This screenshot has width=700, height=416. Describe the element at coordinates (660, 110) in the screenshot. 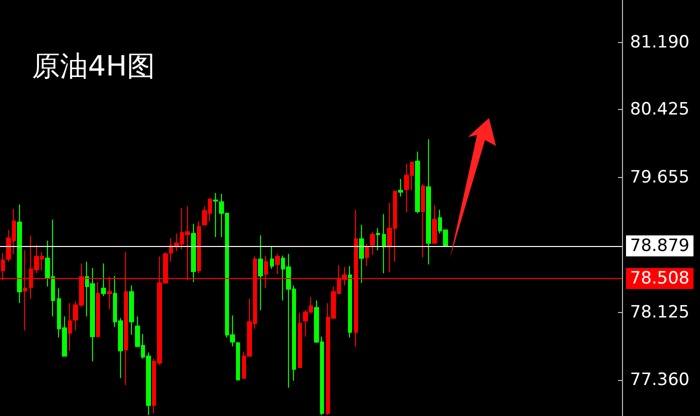

I see `y-tick-label: 80.425` at that location.